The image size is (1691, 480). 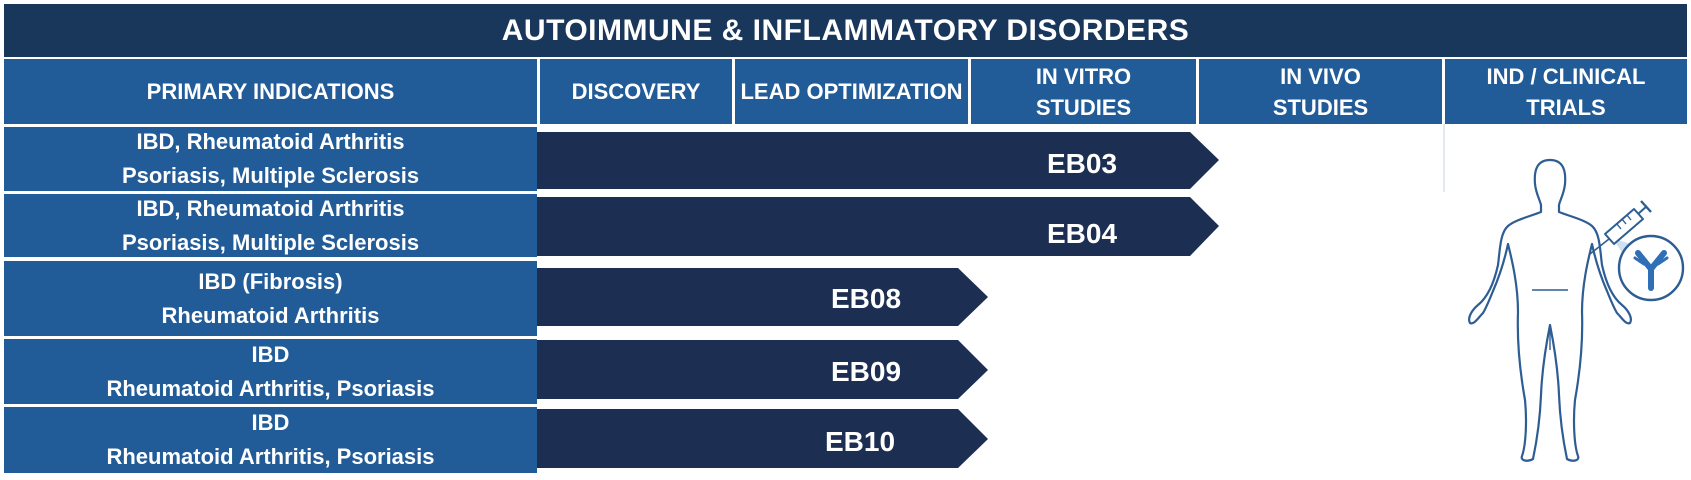 I want to click on column-header-discovery: DISCOVERY, so click(x=636, y=91).